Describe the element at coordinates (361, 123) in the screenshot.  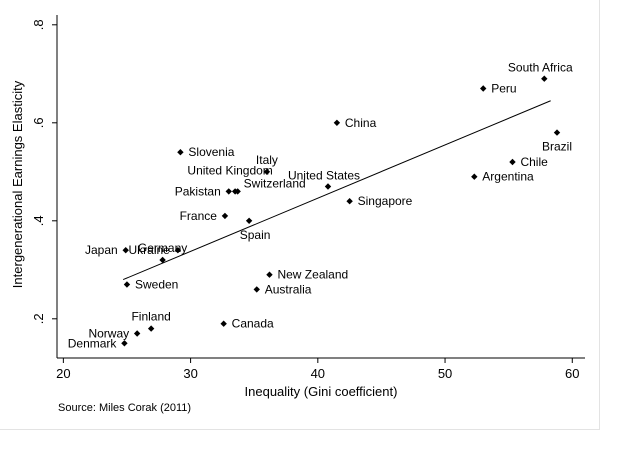
I see `point-label: China` at that location.